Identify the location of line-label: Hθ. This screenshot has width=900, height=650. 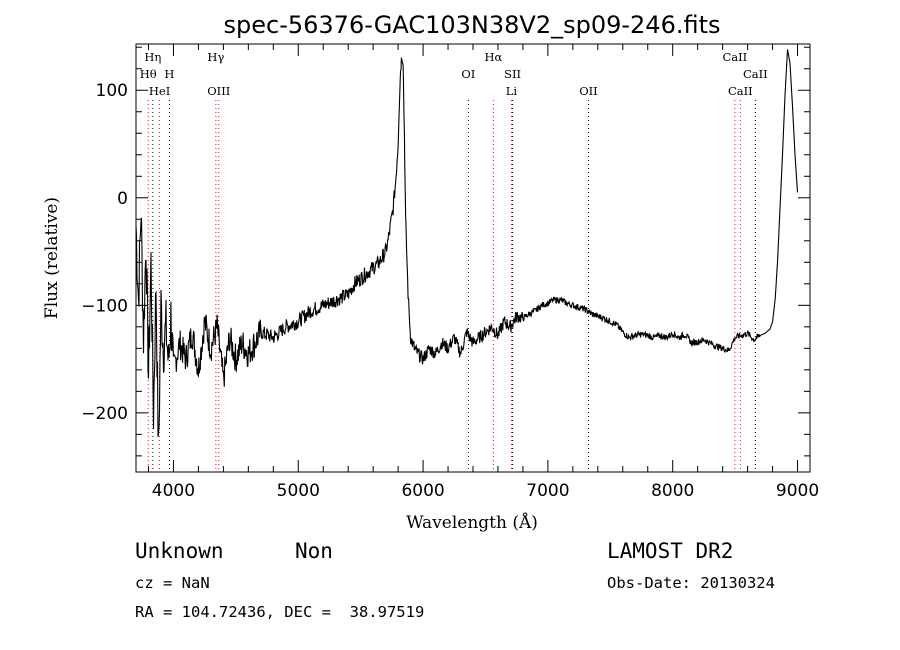
(148, 74).